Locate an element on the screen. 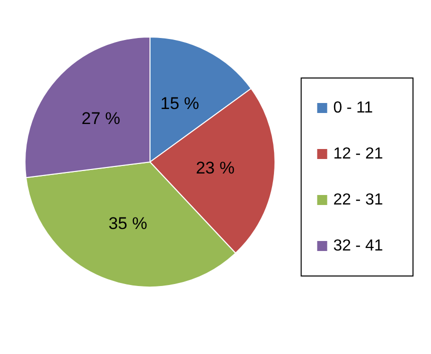 This screenshot has width=431, height=354. legend-label: 32 - 41 is located at coordinates (358, 246).